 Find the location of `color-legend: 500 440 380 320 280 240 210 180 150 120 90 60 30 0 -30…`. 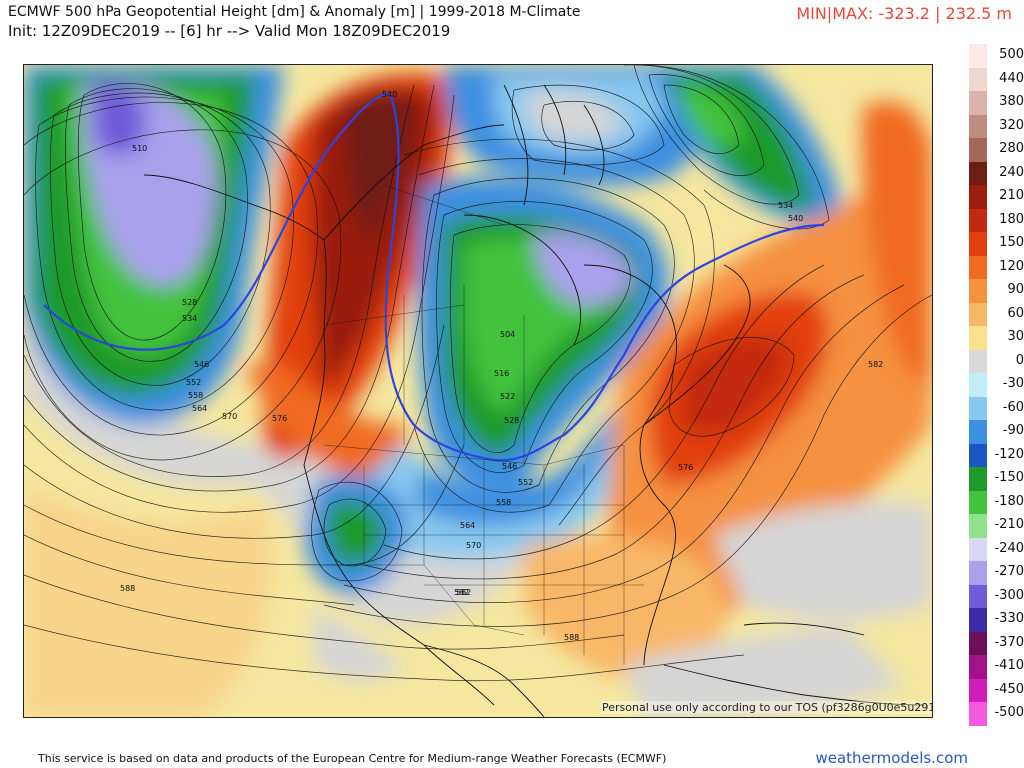

color-legend: 500 440 380 320 280 240 210 180 150 120 90 60 30 0 -30… is located at coordinates (996, 385).